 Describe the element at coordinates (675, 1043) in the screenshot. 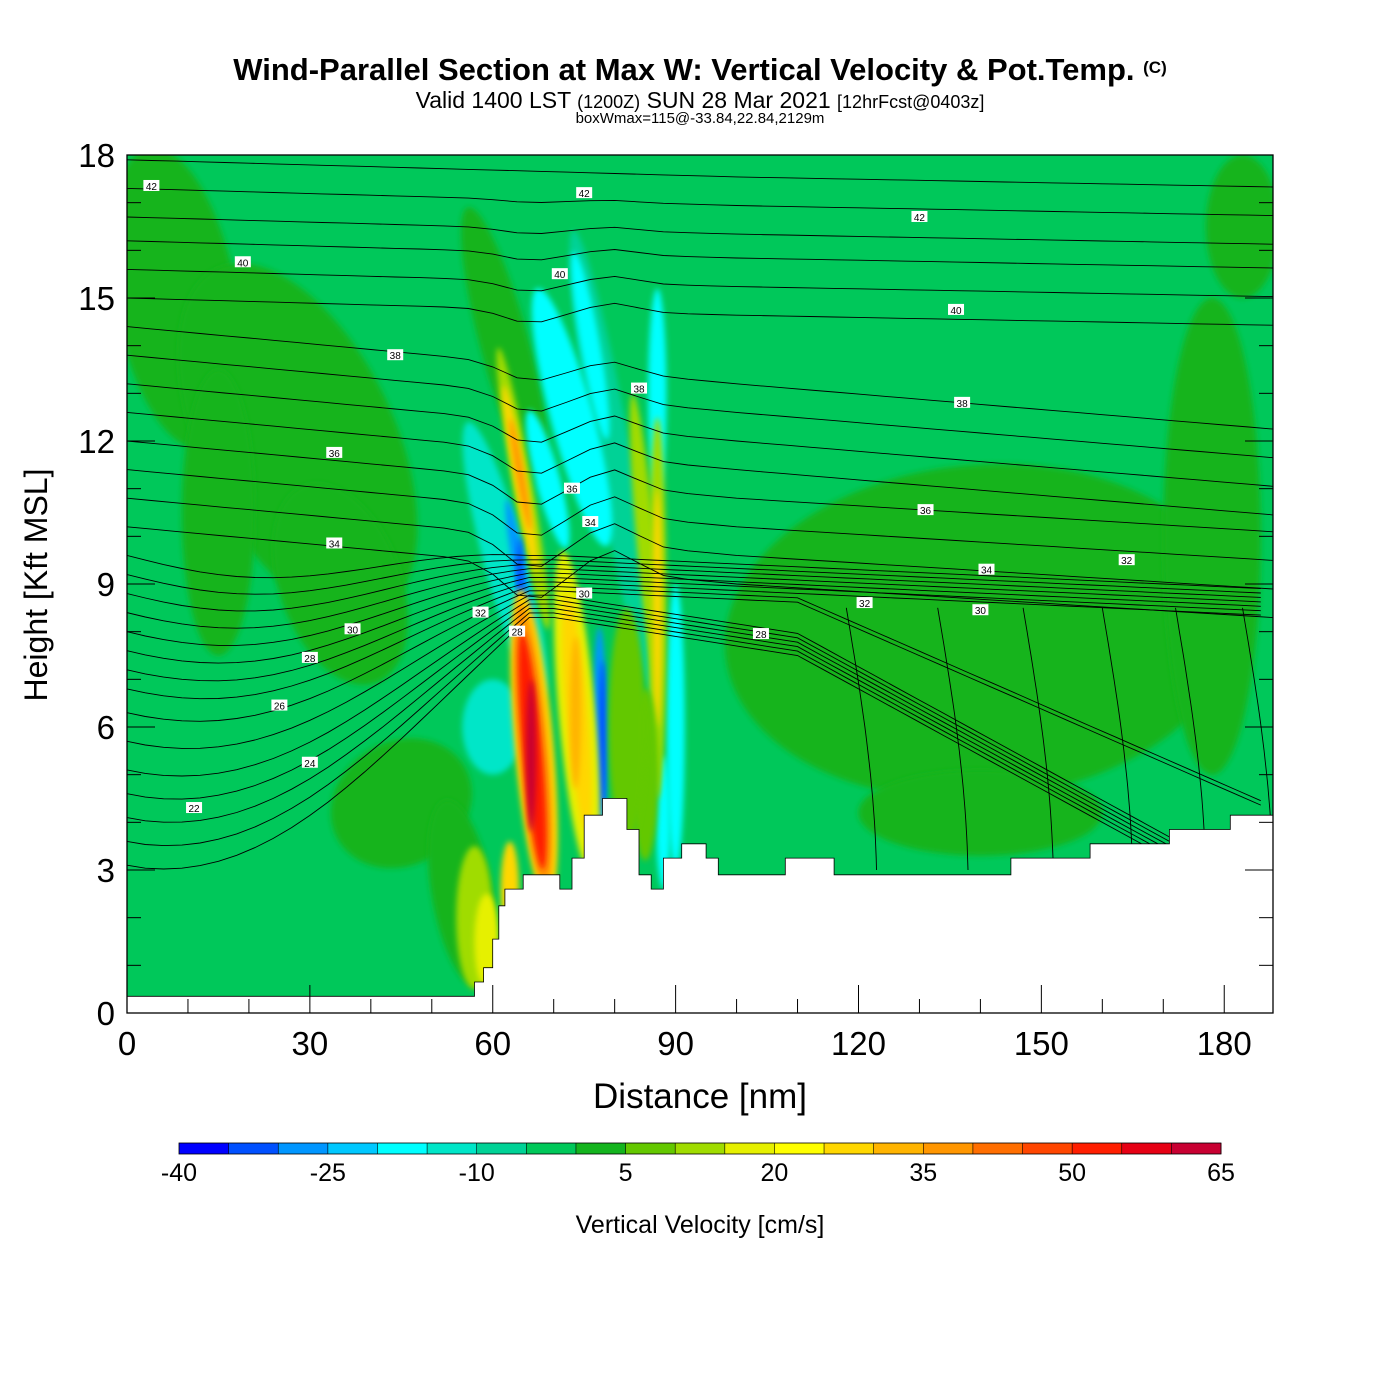

I see `x-tick-label: 90` at that location.